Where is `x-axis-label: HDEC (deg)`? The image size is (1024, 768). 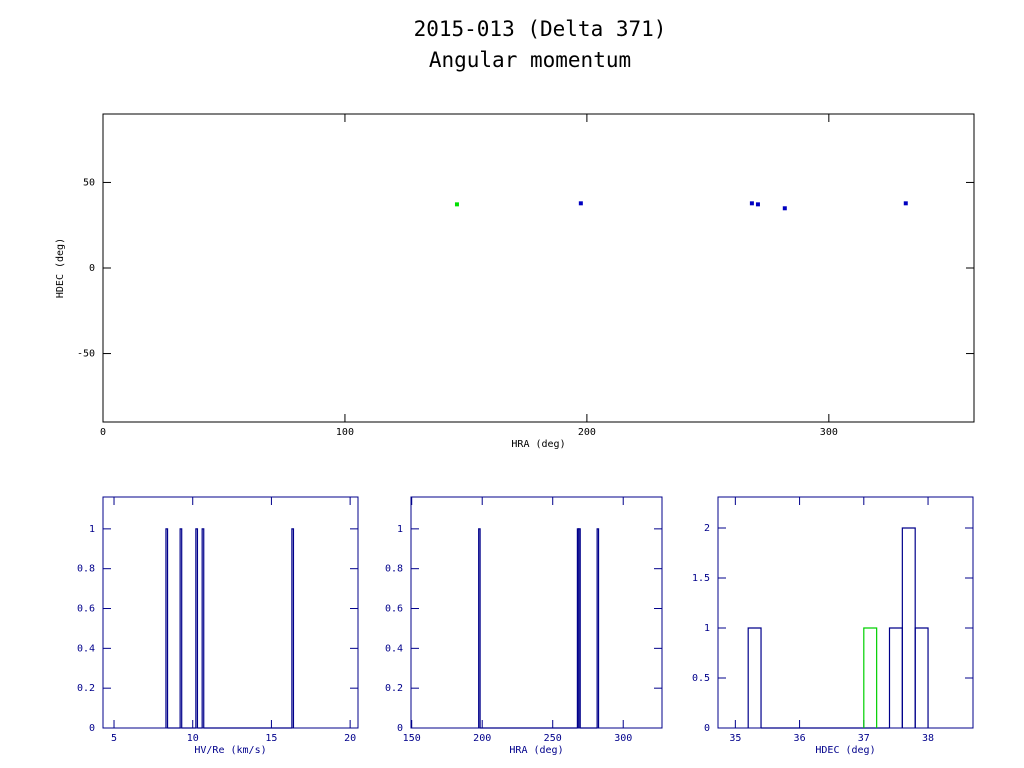
x-axis-label: HDEC (deg) is located at coordinates (845, 750).